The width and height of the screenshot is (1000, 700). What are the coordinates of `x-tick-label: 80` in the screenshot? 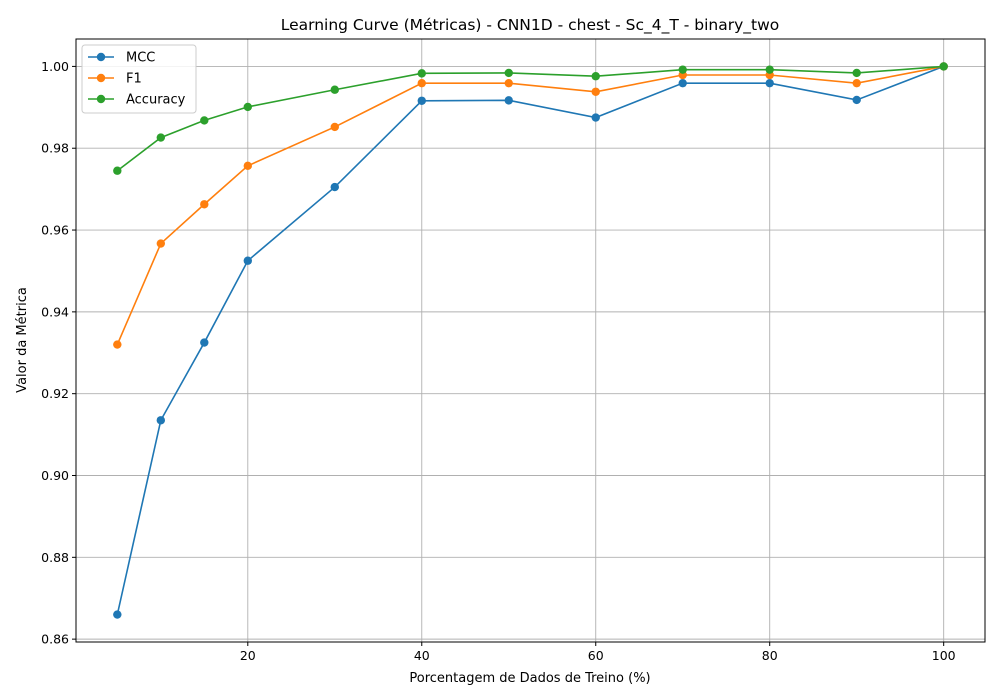 It's located at (770, 655).